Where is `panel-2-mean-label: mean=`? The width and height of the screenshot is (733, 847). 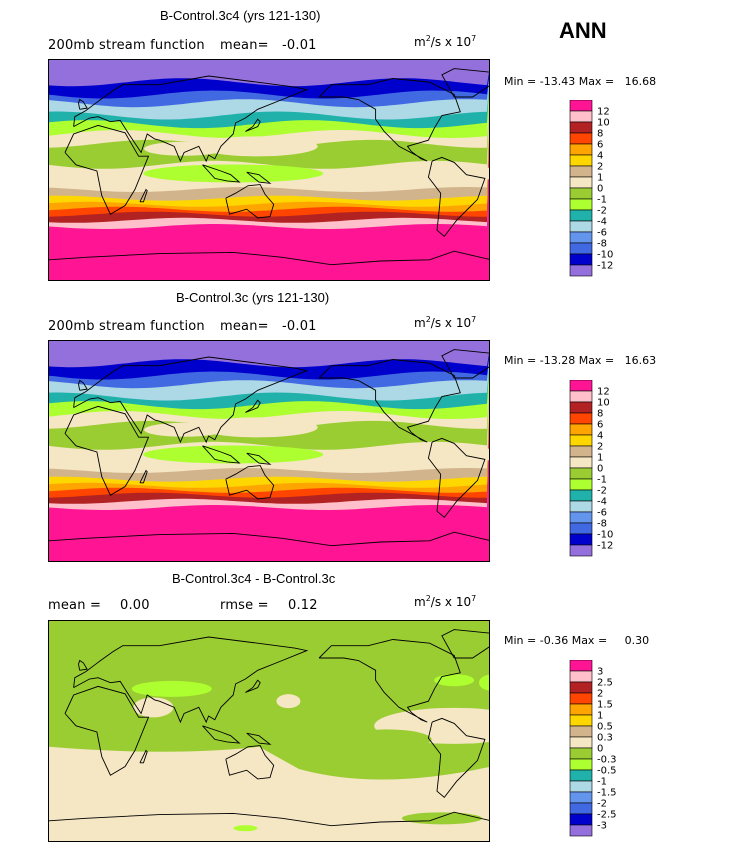 panel-2-mean-label: mean= is located at coordinates (244, 326).